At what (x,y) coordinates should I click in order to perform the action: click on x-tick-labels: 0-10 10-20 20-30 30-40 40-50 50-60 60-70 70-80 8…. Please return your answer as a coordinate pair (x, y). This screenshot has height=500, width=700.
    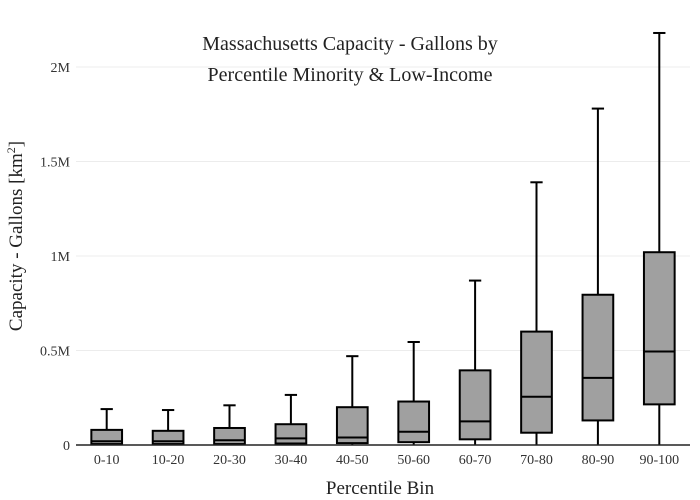
    Looking at the image, I should click on (386, 460).